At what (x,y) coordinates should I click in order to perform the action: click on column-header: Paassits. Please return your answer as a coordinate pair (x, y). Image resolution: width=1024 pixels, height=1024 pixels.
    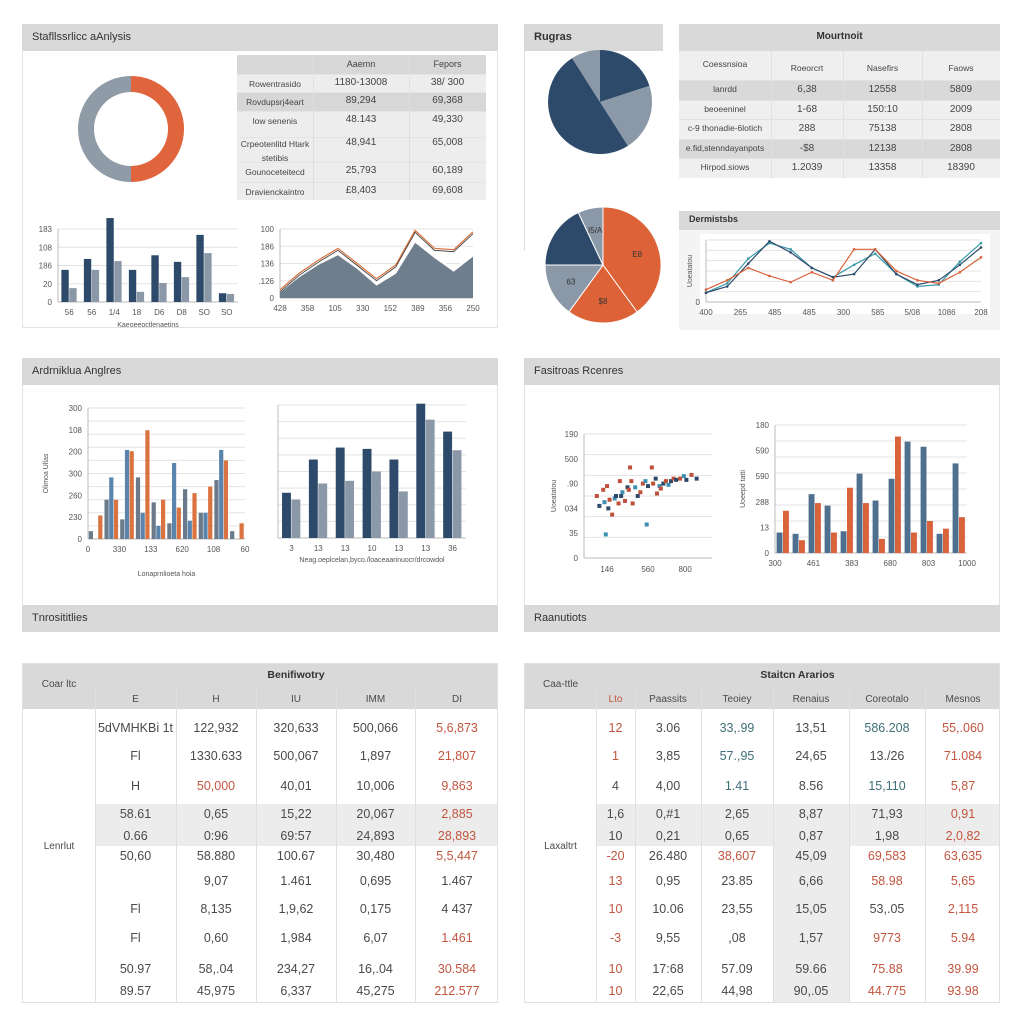
    Looking at the image, I should click on (668, 699).